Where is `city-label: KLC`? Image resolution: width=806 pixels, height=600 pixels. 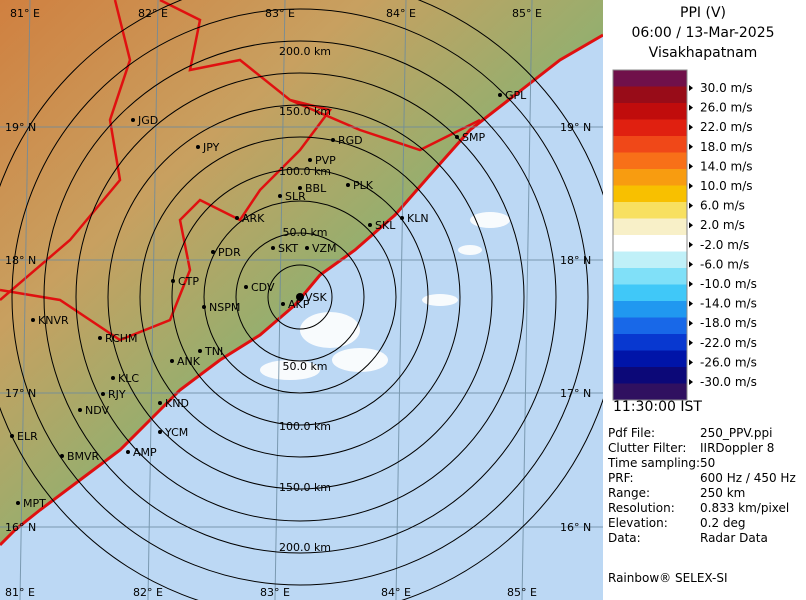
city-label: KLC is located at coordinates (128, 378).